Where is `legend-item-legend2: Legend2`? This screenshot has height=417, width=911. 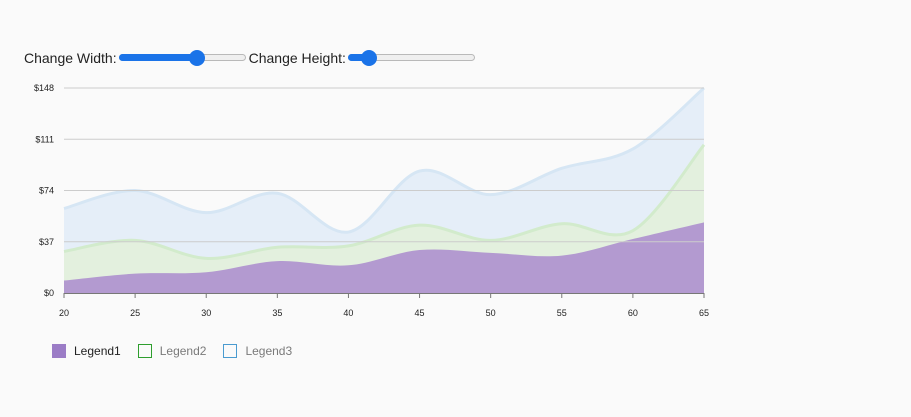
legend-item-legend2: Legend2 is located at coordinates (172, 351).